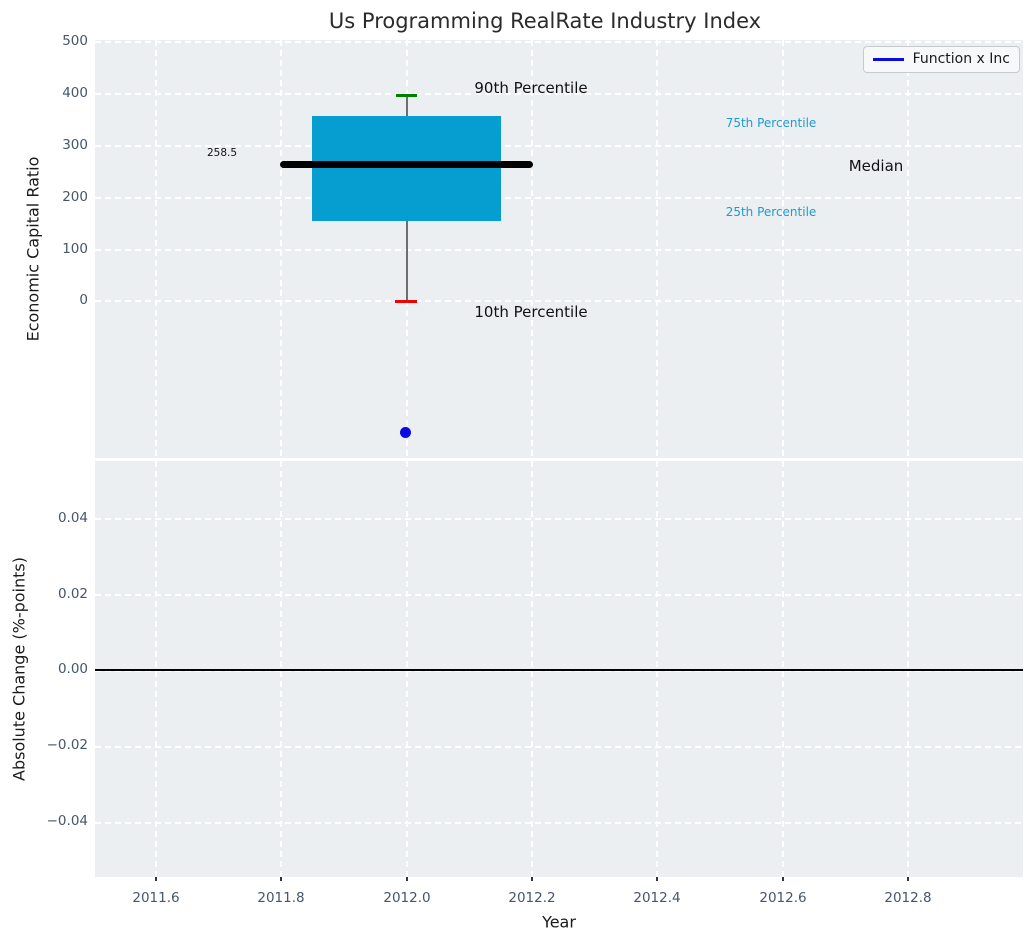 This screenshot has height=942, width=1034. I want to click on ytick-label: −0.04, so click(67, 821).